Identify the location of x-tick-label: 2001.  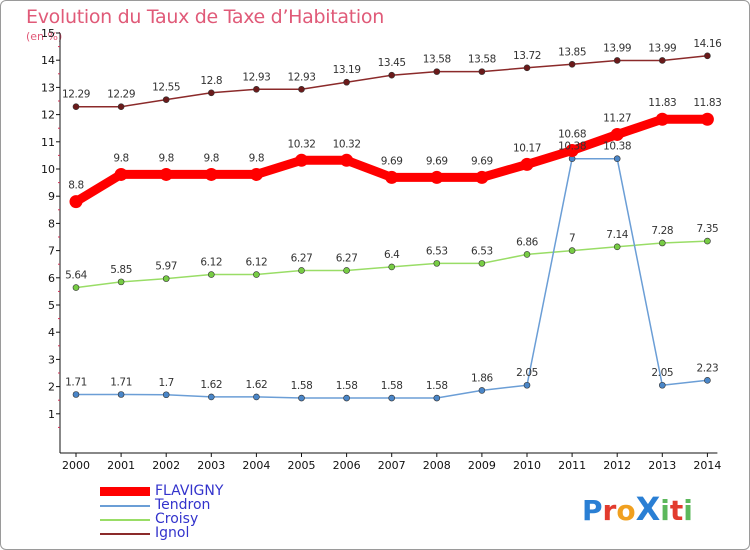
(121, 465).